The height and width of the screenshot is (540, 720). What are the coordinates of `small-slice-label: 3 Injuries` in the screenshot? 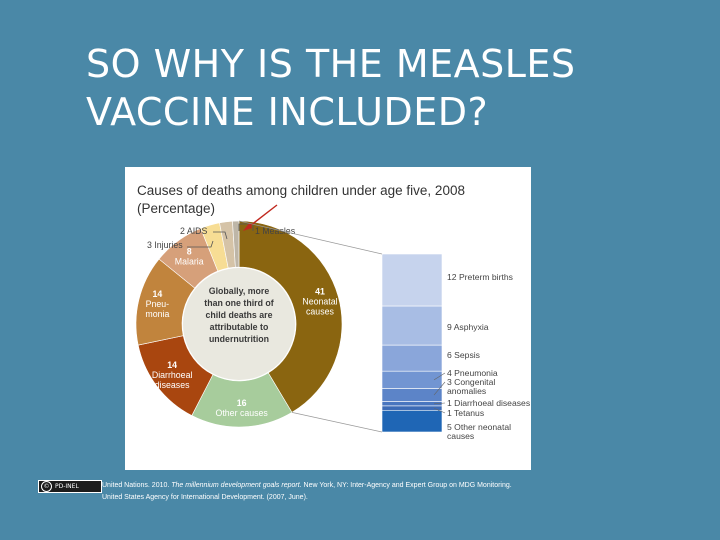 It's located at (165, 245).